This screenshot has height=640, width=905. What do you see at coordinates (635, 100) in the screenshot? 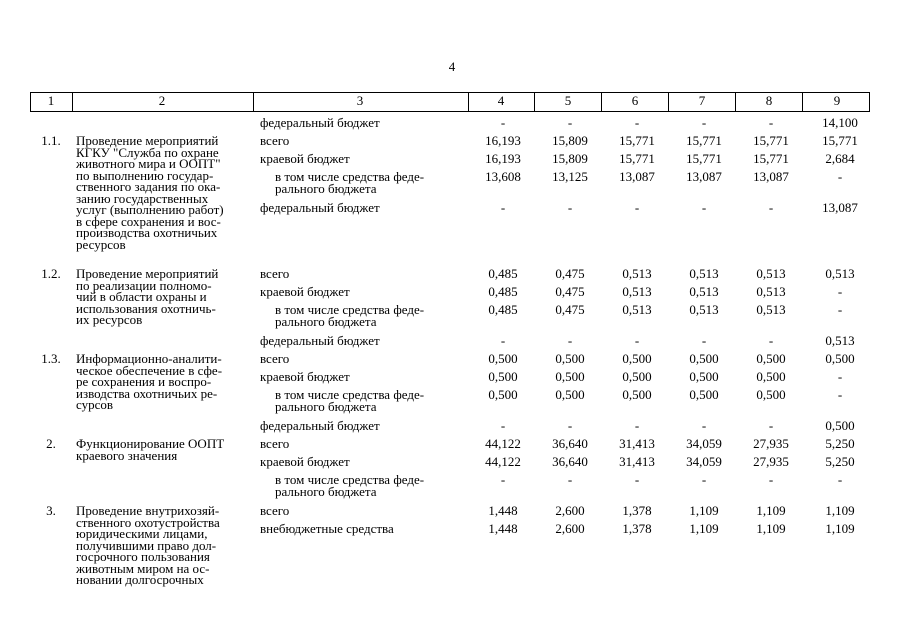
I see `header-cell: 6` at bounding box center [635, 100].